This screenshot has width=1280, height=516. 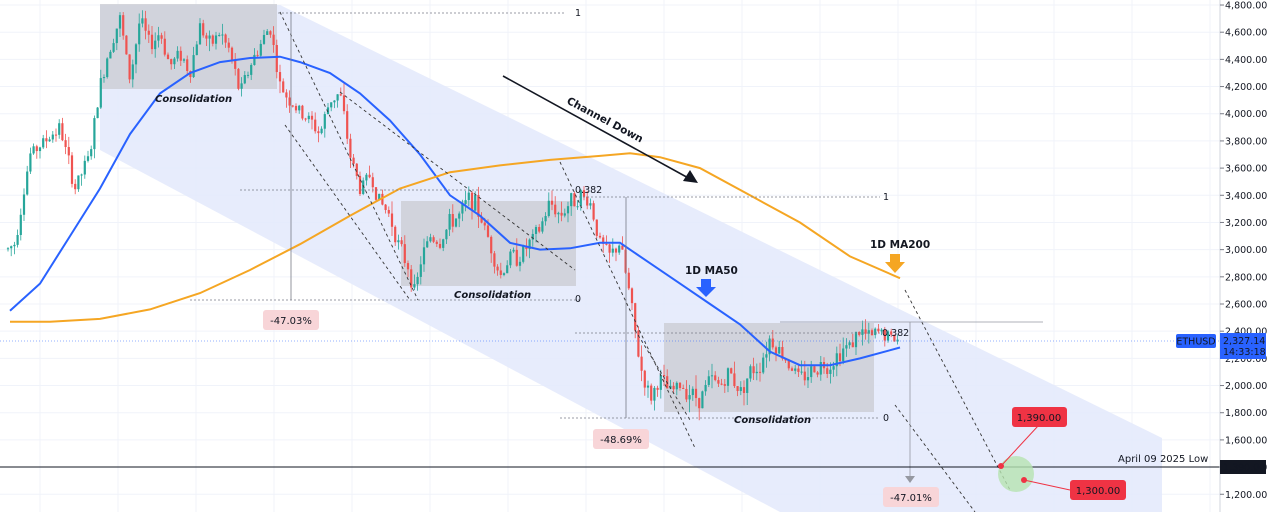 What do you see at coordinates (1244, 352) in the screenshot?
I see `countdown-value: 14:33:18` at bounding box center [1244, 352].